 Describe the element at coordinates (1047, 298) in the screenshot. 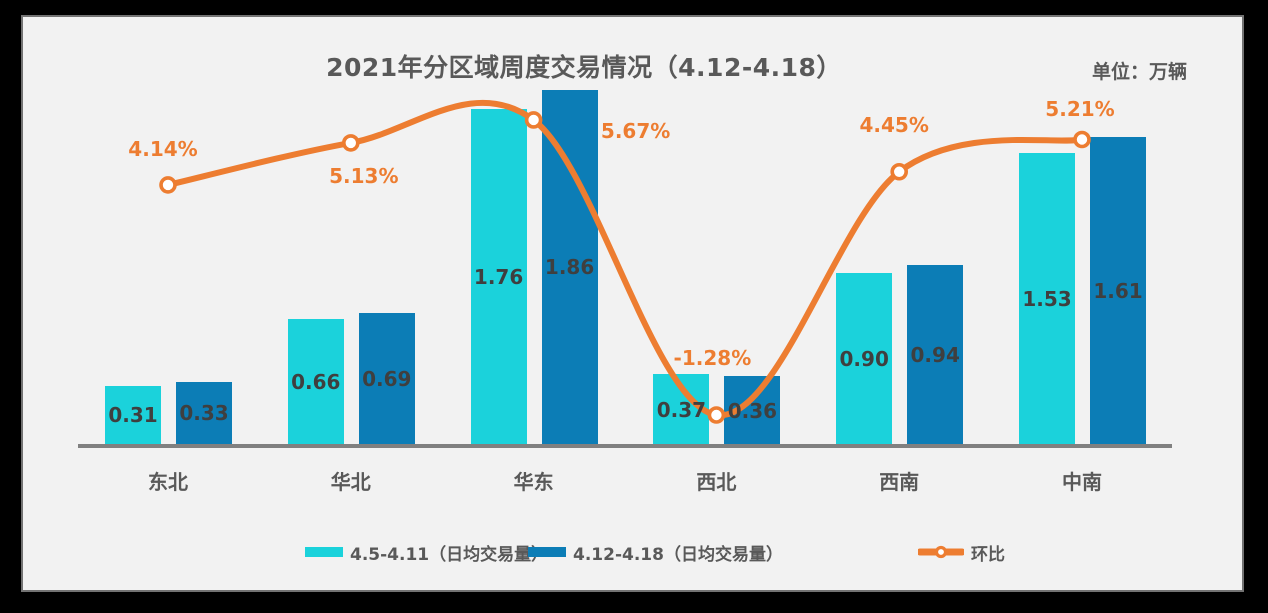

I see `bar-value-label: 1.53` at that location.